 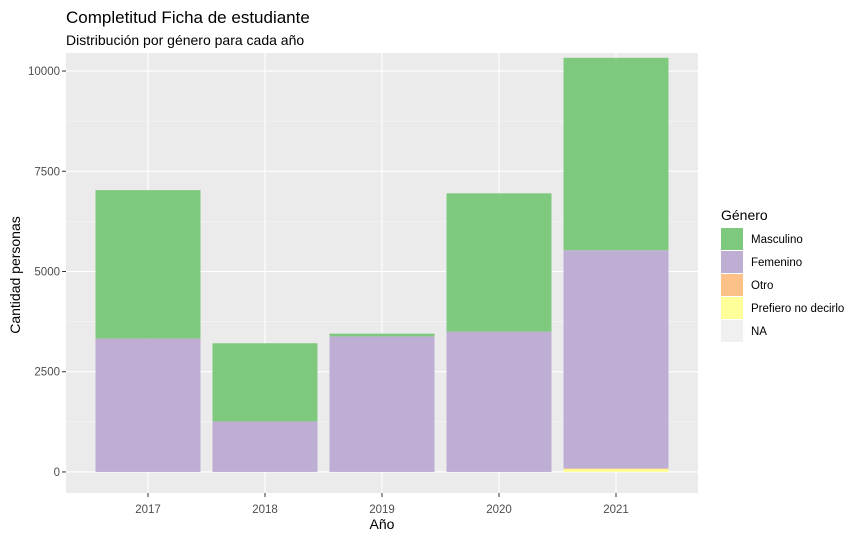 I want to click on bar-2020-femenino, so click(x=499, y=401).